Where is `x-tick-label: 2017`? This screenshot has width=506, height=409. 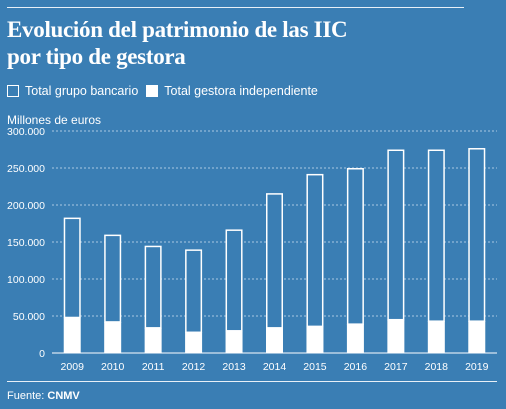
x-tick-label: 2017 is located at coordinates (396, 367).